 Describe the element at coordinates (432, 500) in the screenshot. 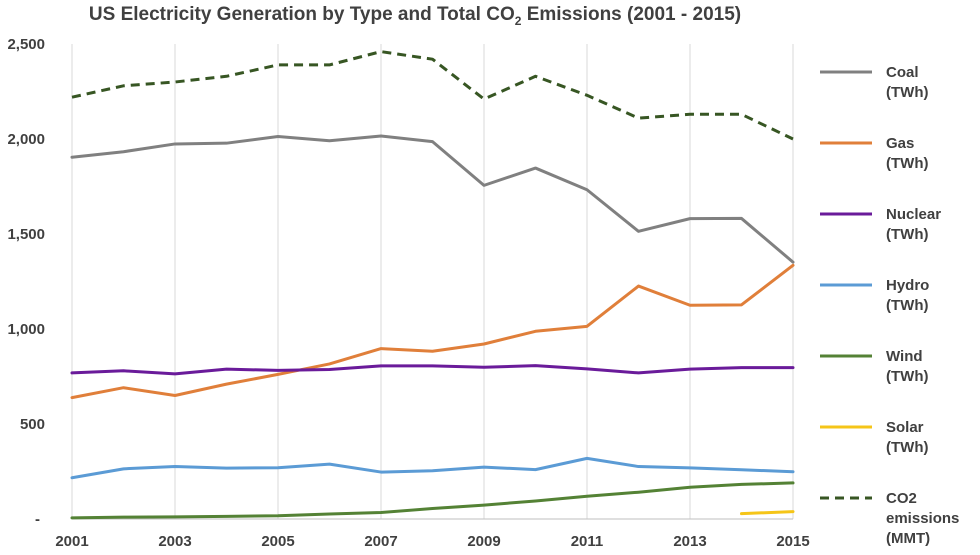

I see `series-line-wind` at that location.